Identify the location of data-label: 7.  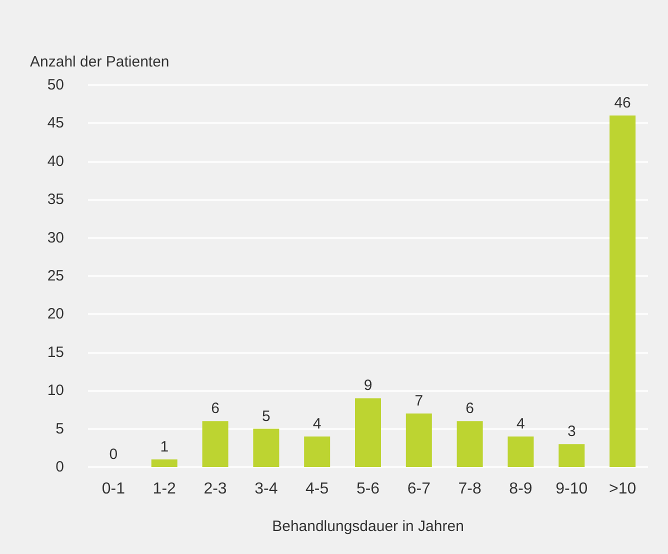
(419, 401).